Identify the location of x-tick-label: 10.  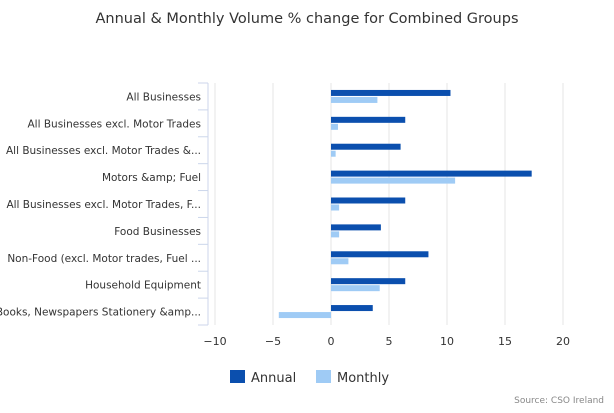
(447, 341).